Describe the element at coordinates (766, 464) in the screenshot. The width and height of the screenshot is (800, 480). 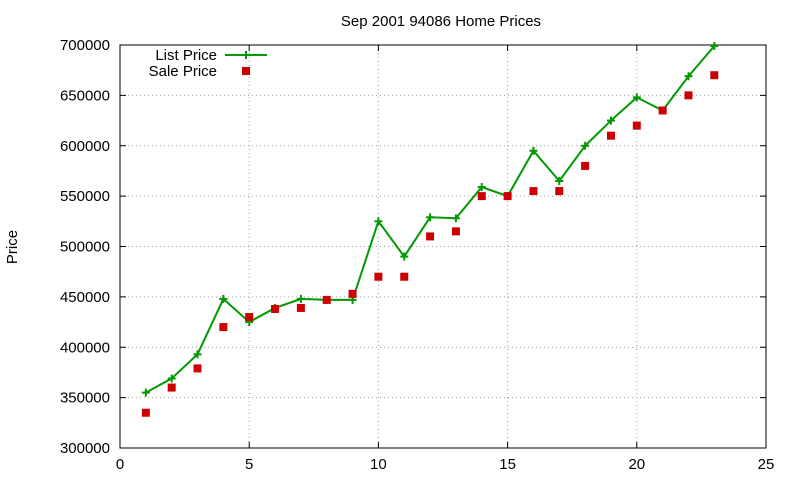
I see `x-tick-label: 25` at that location.